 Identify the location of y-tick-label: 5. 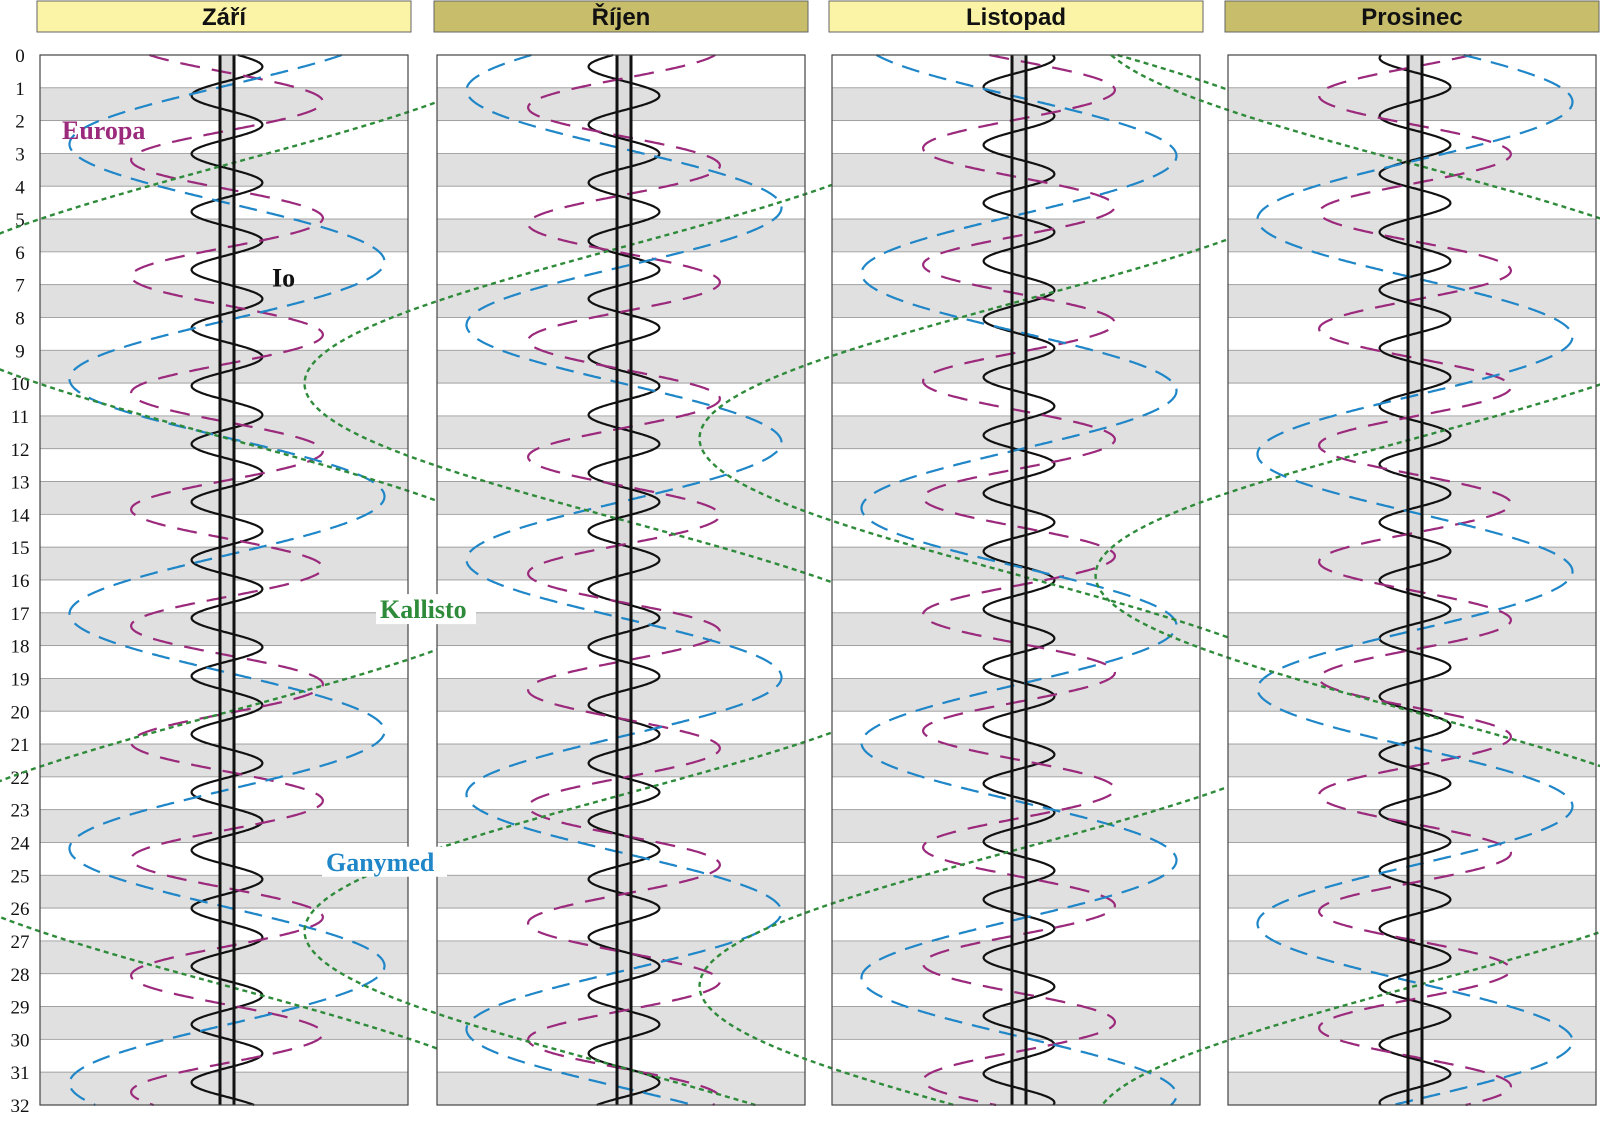
(20, 220).